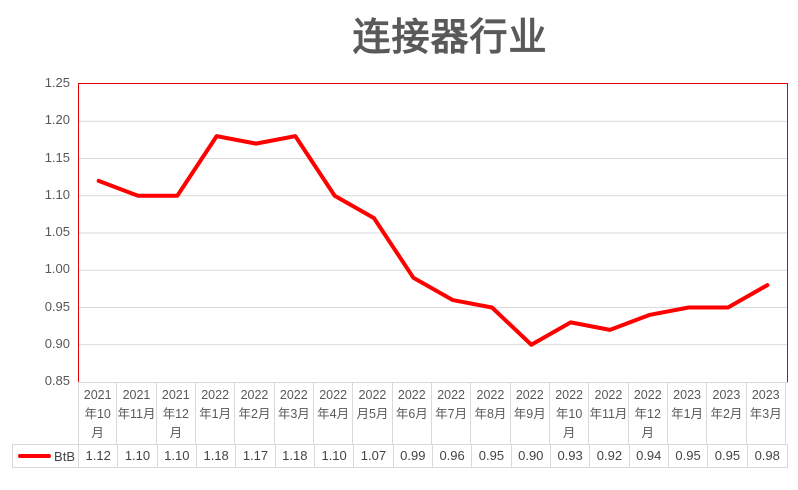 Image resolution: width=798 pixels, height=490 pixels. I want to click on x-axis-label: 2022年7月, so click(452, 413).